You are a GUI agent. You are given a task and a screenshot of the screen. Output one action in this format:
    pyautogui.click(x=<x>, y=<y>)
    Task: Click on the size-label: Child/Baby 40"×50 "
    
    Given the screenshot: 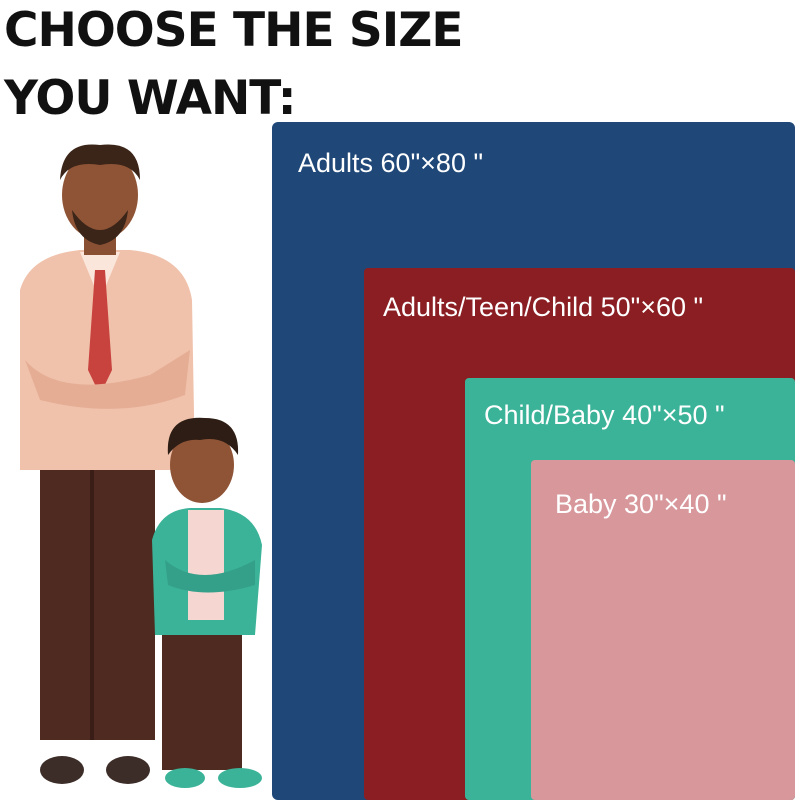 What is the action you would take?
    pyautogui.click(x=604, y=415)
    